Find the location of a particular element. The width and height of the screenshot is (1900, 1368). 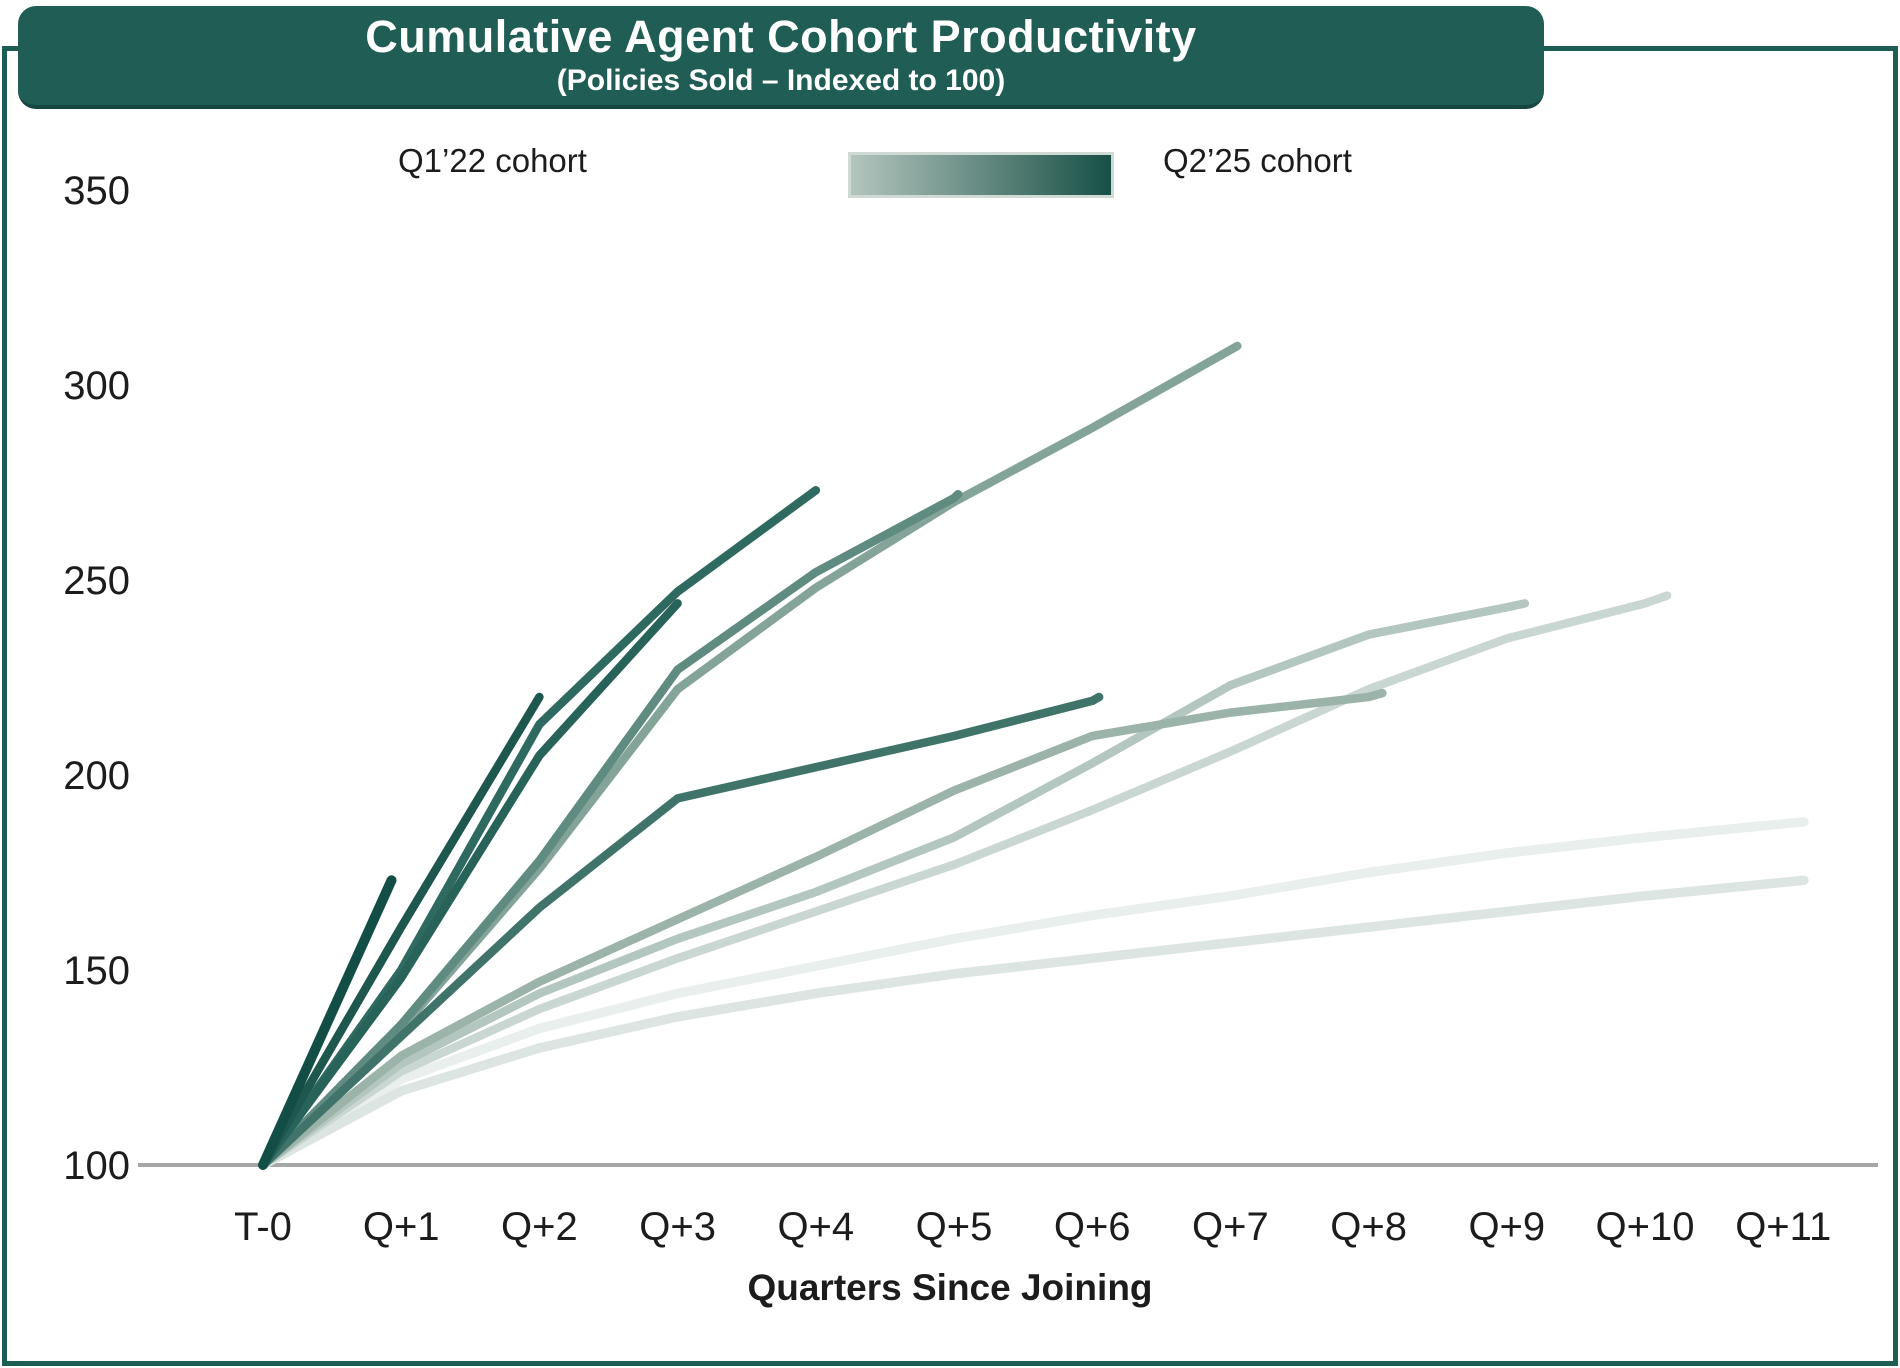

y-tick-label: 100 is located at coordinates (96, 1166).